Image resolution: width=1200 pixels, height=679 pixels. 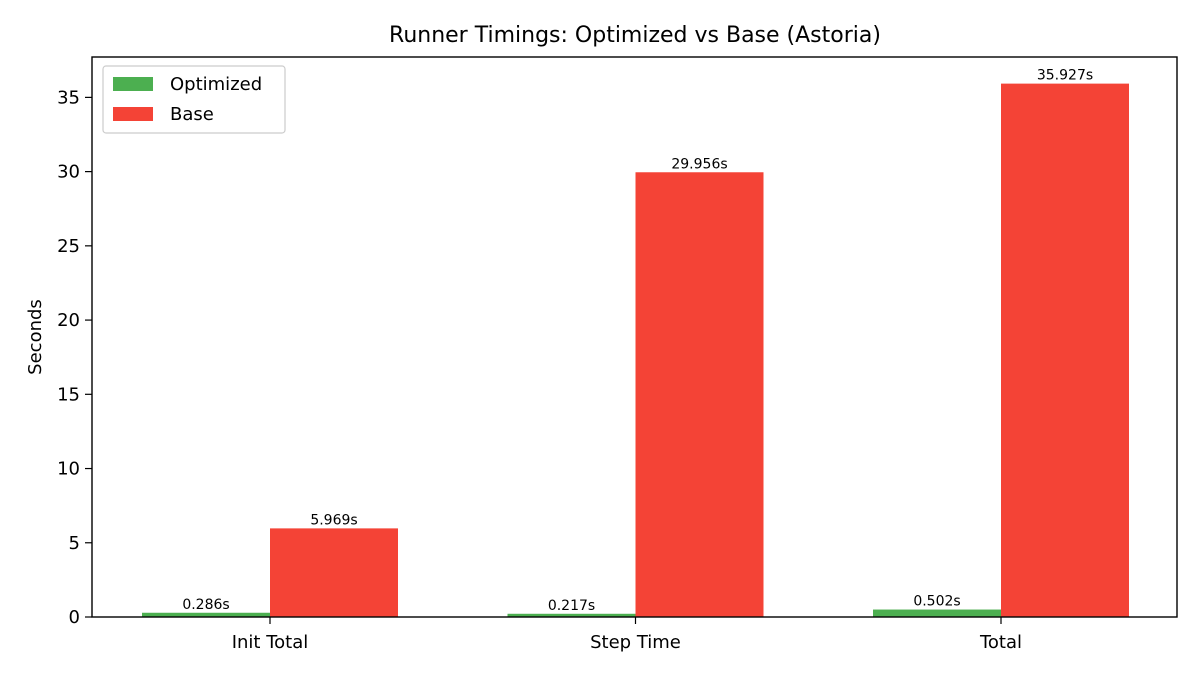 I want to click on x-tick-label: Step Time, so click(x=635, y=642).